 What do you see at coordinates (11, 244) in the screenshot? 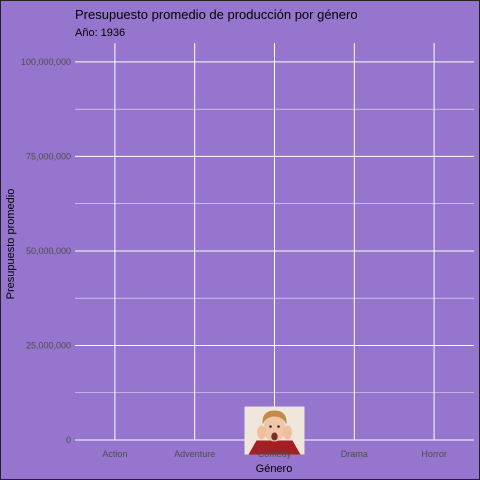
I see `y-axis-title: Presupuesto promedio` at bounding box center [11, 244].